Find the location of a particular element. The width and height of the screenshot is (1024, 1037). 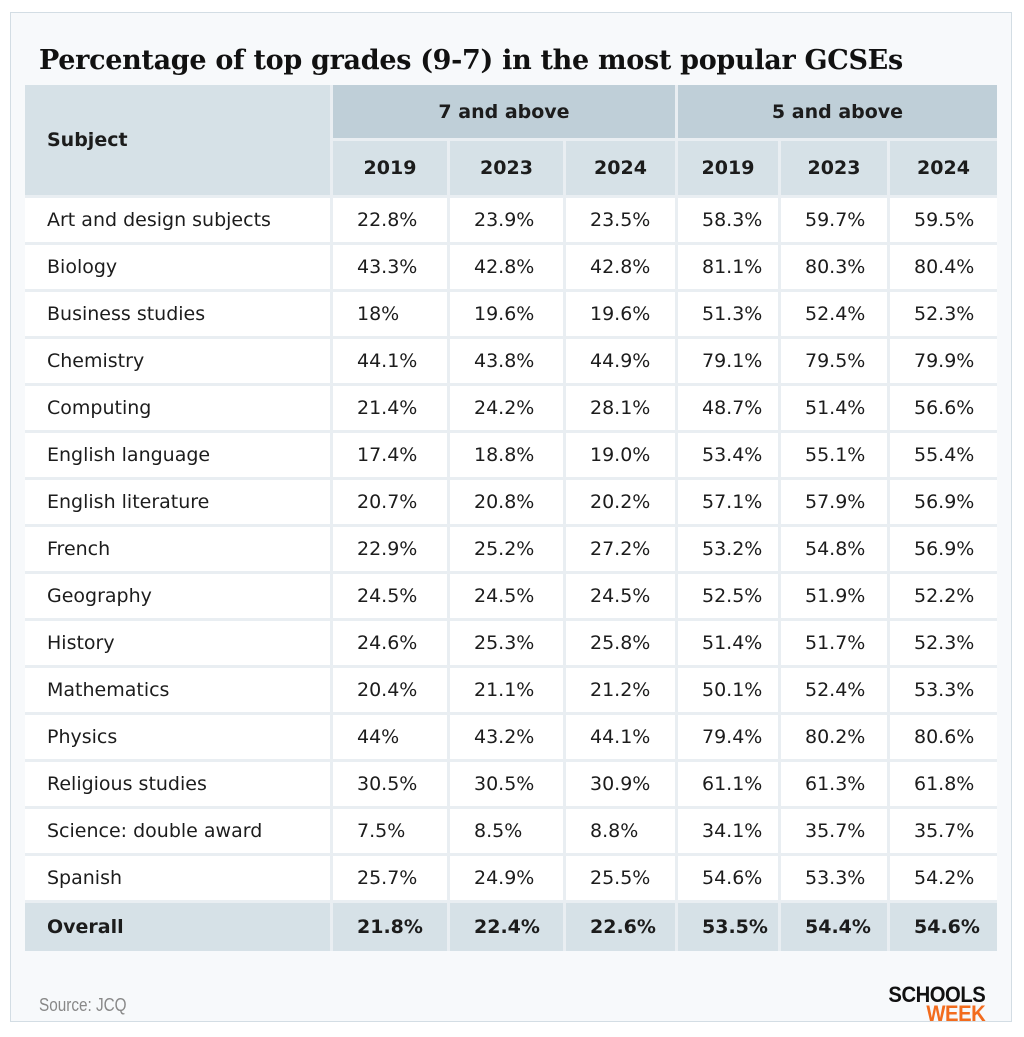

table-cell: 58.3% is located at coordinates (728, 220).